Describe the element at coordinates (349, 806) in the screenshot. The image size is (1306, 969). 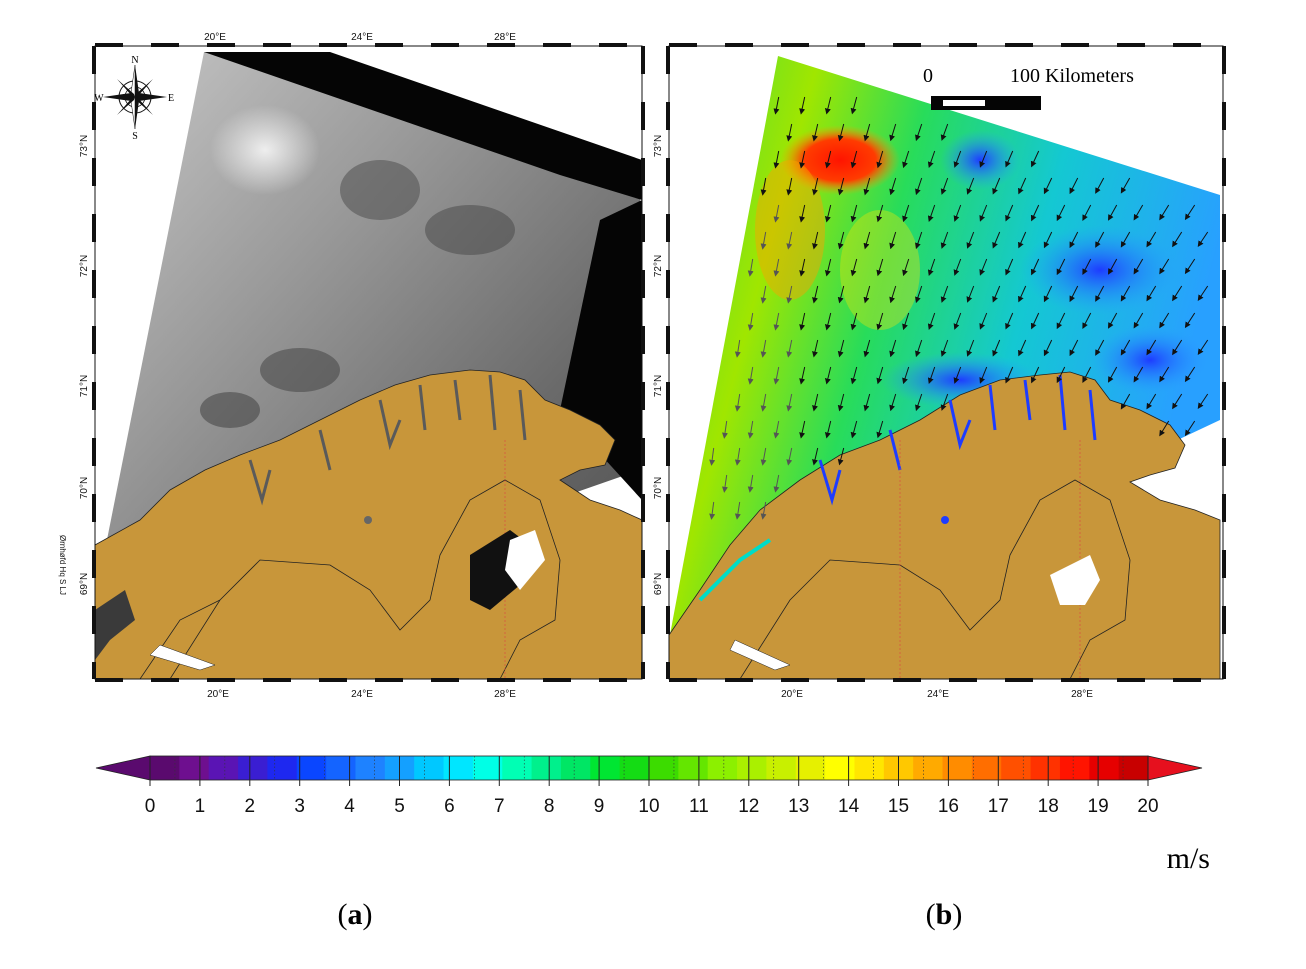
I see `colorbar-tick-label: 4` at that location.